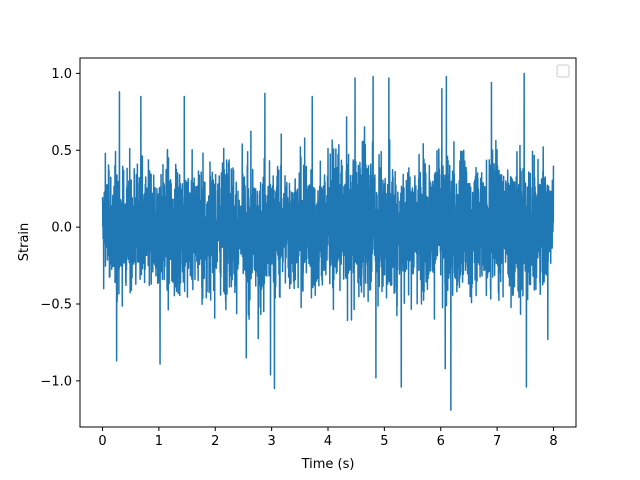 Image resolution: width=640 pixels, height=480 pixels. I want to click on x-tick-label: 6, so click(441, 441).